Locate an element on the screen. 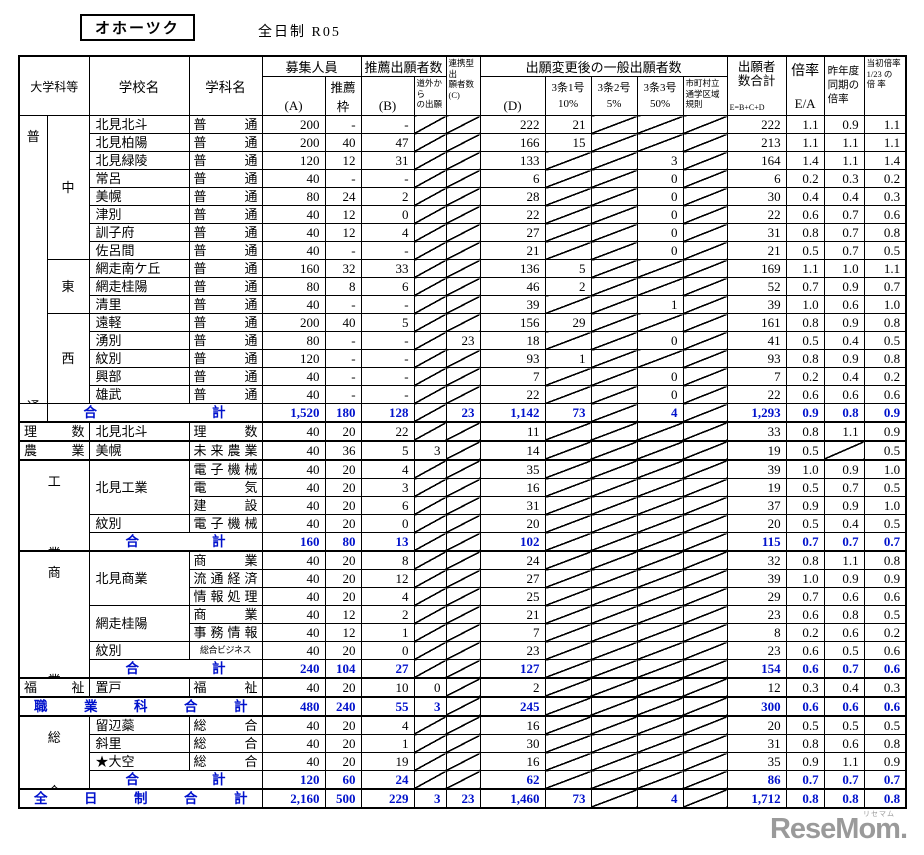  table-row: 工業北見工業電子機械4020435391.00.91.0 is located at coordinates (462, 505).